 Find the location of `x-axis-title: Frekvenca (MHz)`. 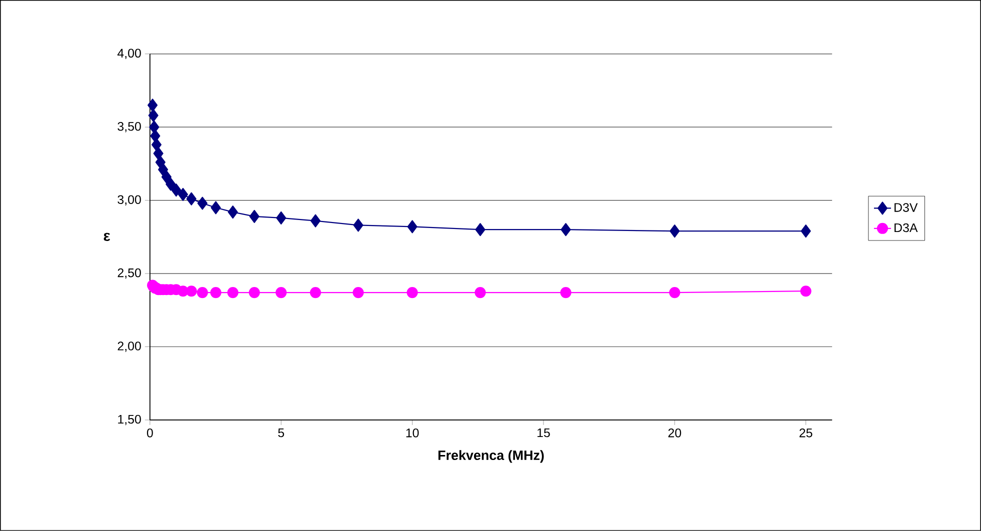

x-axis-title: Frekvenca (MHz) is located at coordinates (491, 456).